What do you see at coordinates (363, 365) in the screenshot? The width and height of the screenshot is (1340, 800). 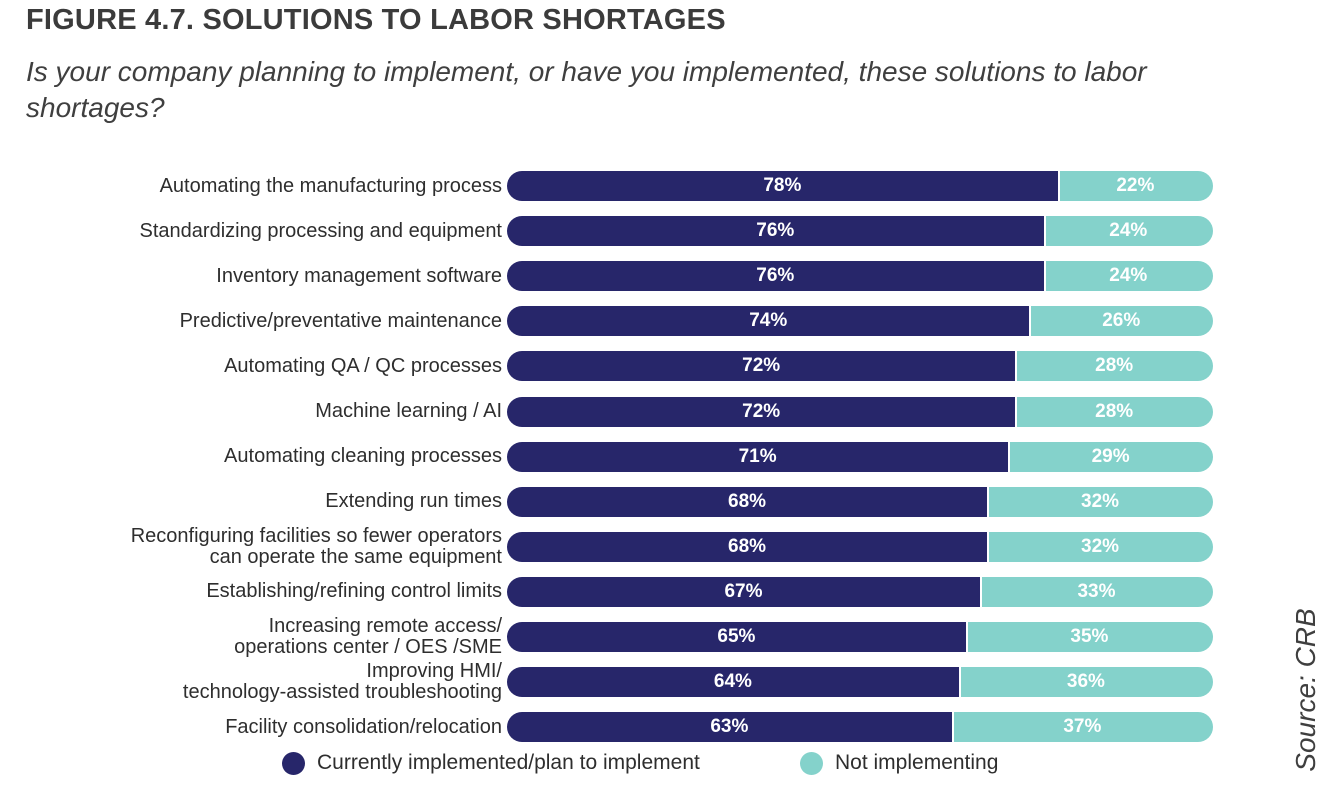 I see `category-label-line: Automating QA / QC processes` at bounding box center [363, 365].